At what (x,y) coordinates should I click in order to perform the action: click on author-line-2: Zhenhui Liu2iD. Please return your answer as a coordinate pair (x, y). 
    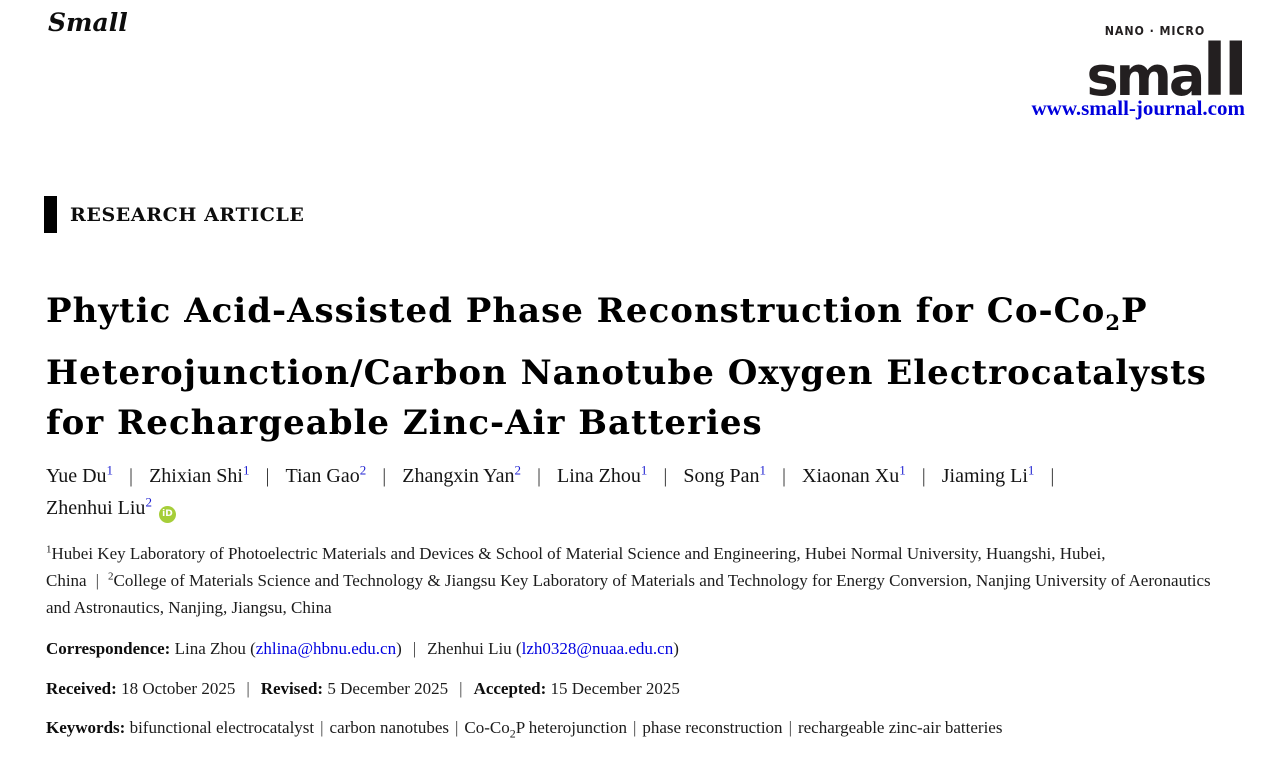
    Looking at the image, I should click on (641, 508).